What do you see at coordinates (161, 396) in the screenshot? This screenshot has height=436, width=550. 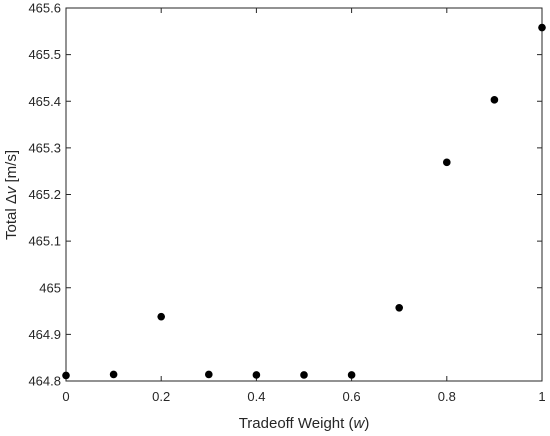 I see `x-tick-label: 0.2` at bounding box center [161, 396].